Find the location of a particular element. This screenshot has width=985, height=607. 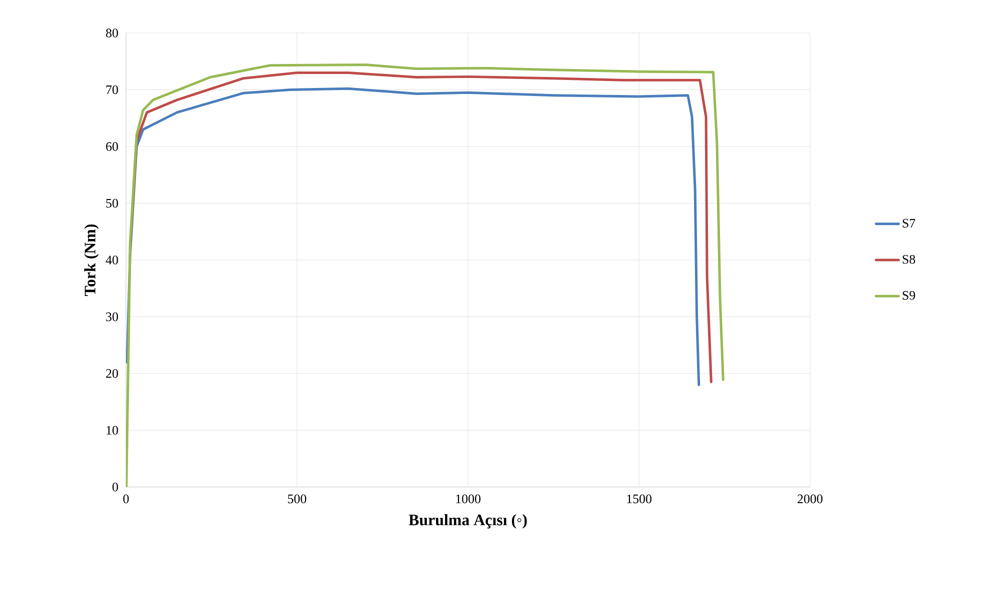

x-tick-label: 0 is located at coordinates (126, 499).